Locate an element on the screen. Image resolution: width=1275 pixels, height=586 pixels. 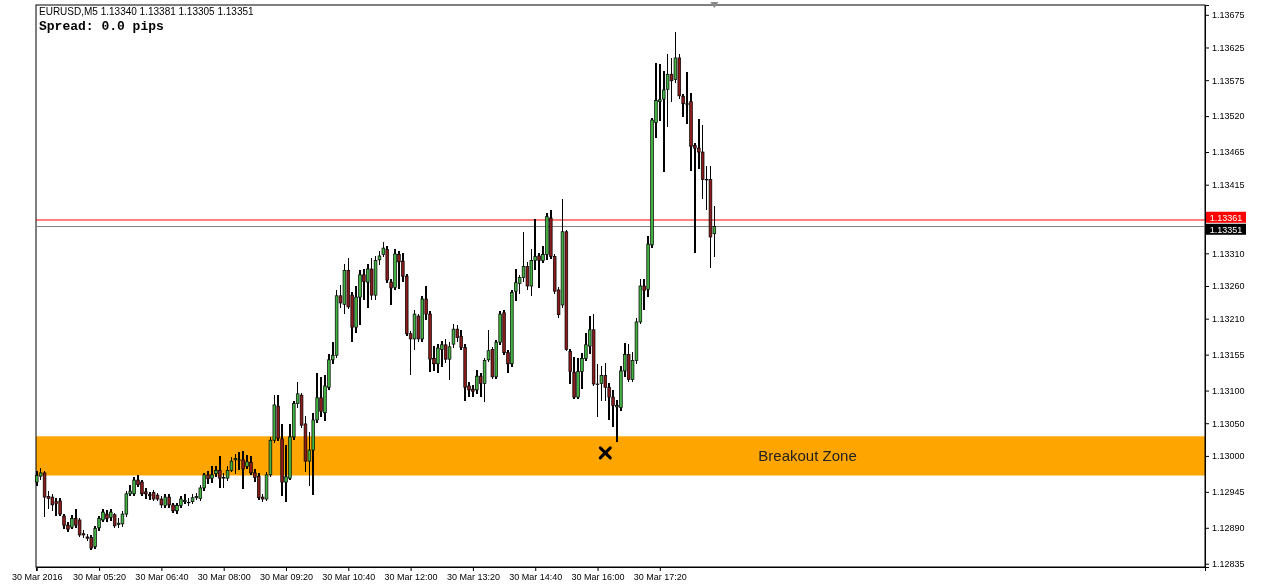
chart-title: EURUSD,M5 1.13340 1.13381 1.13305 1.13351 is located at coordinates (147, 11).